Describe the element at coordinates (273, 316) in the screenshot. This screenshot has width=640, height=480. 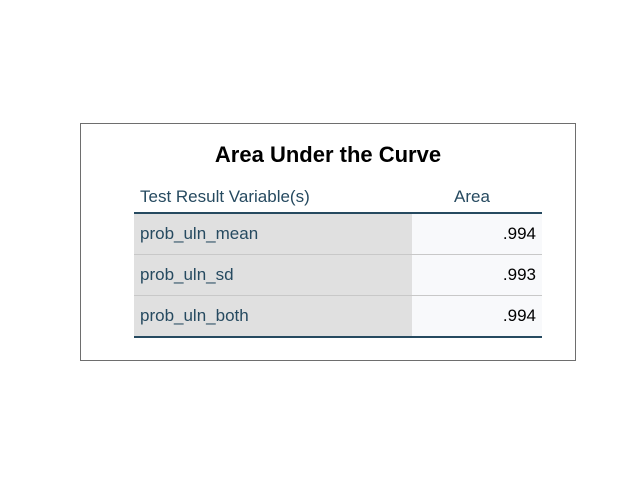
I see `variable-cell: prob_uln_both` at that location.